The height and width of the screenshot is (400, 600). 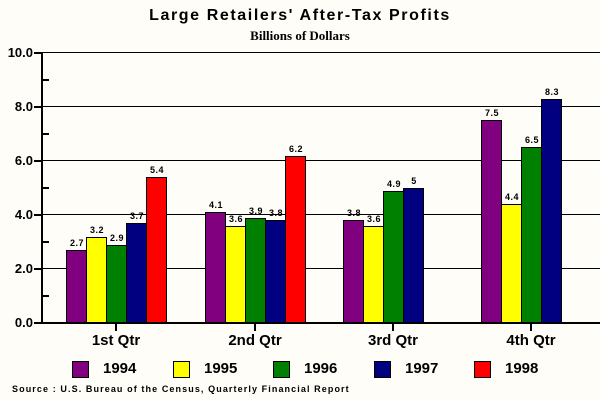 I want to click on bar-1997-4th-qtr, so click(x=551, y=211).